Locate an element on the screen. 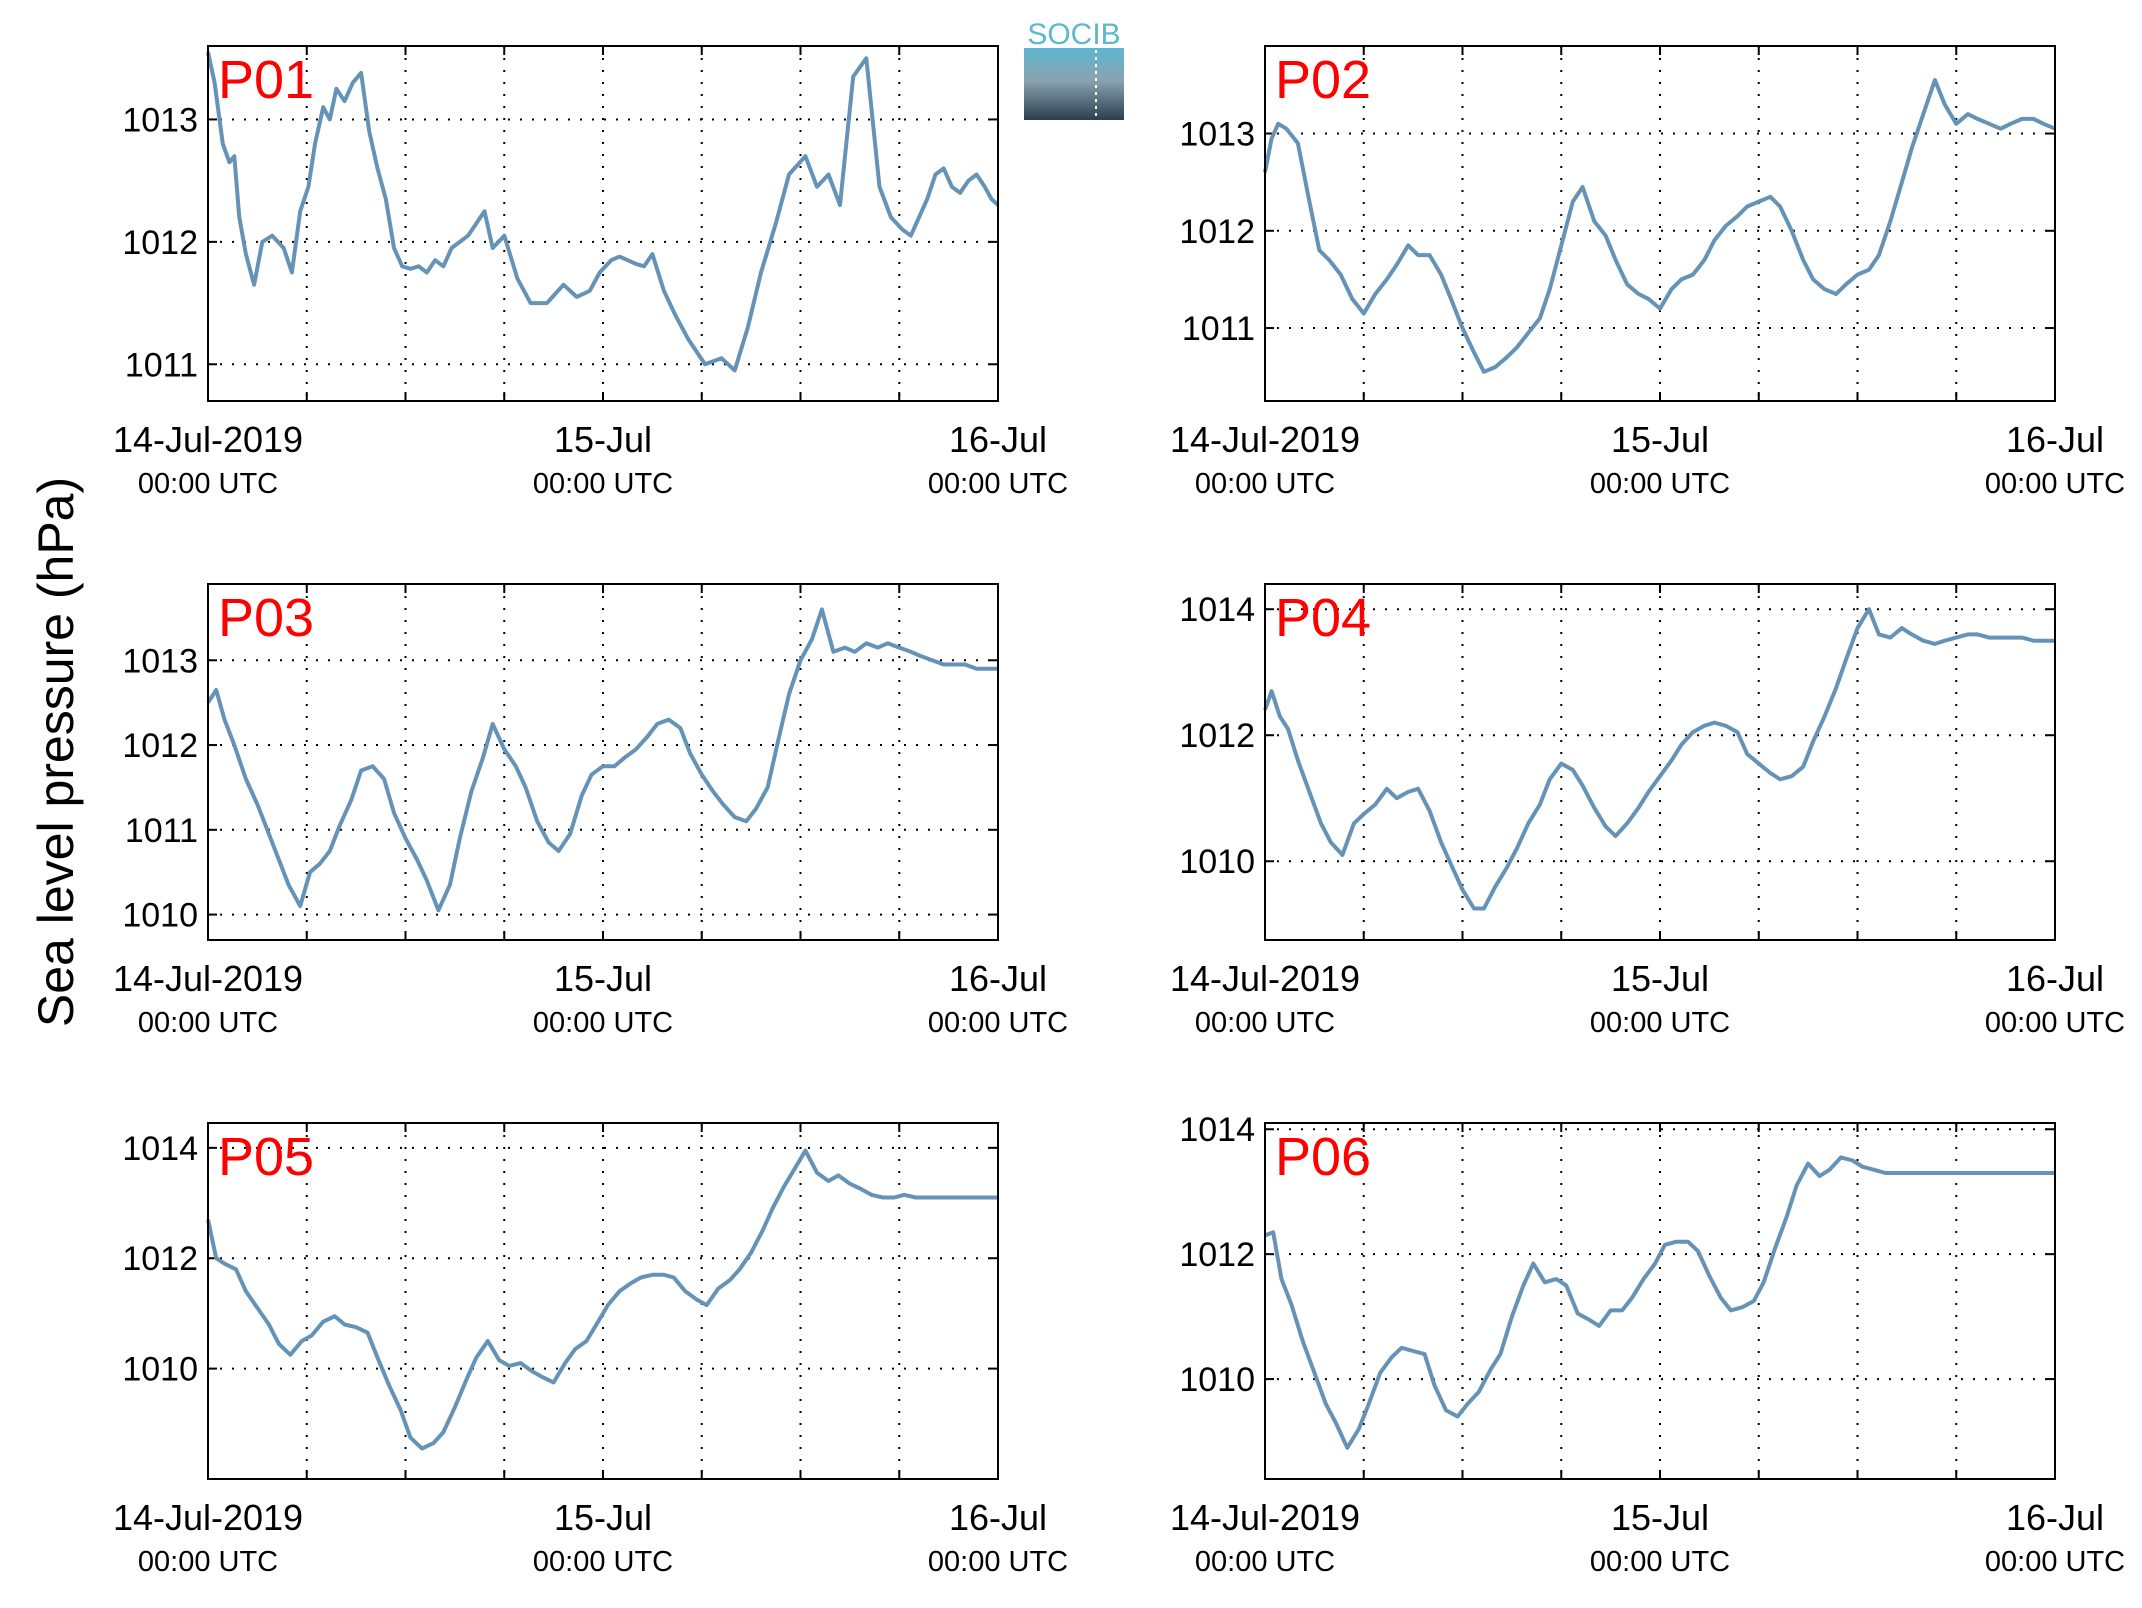 The height and width of the screenshot is (1608, 2142). panel-label: P05 is located at coordinates (266, 1157).